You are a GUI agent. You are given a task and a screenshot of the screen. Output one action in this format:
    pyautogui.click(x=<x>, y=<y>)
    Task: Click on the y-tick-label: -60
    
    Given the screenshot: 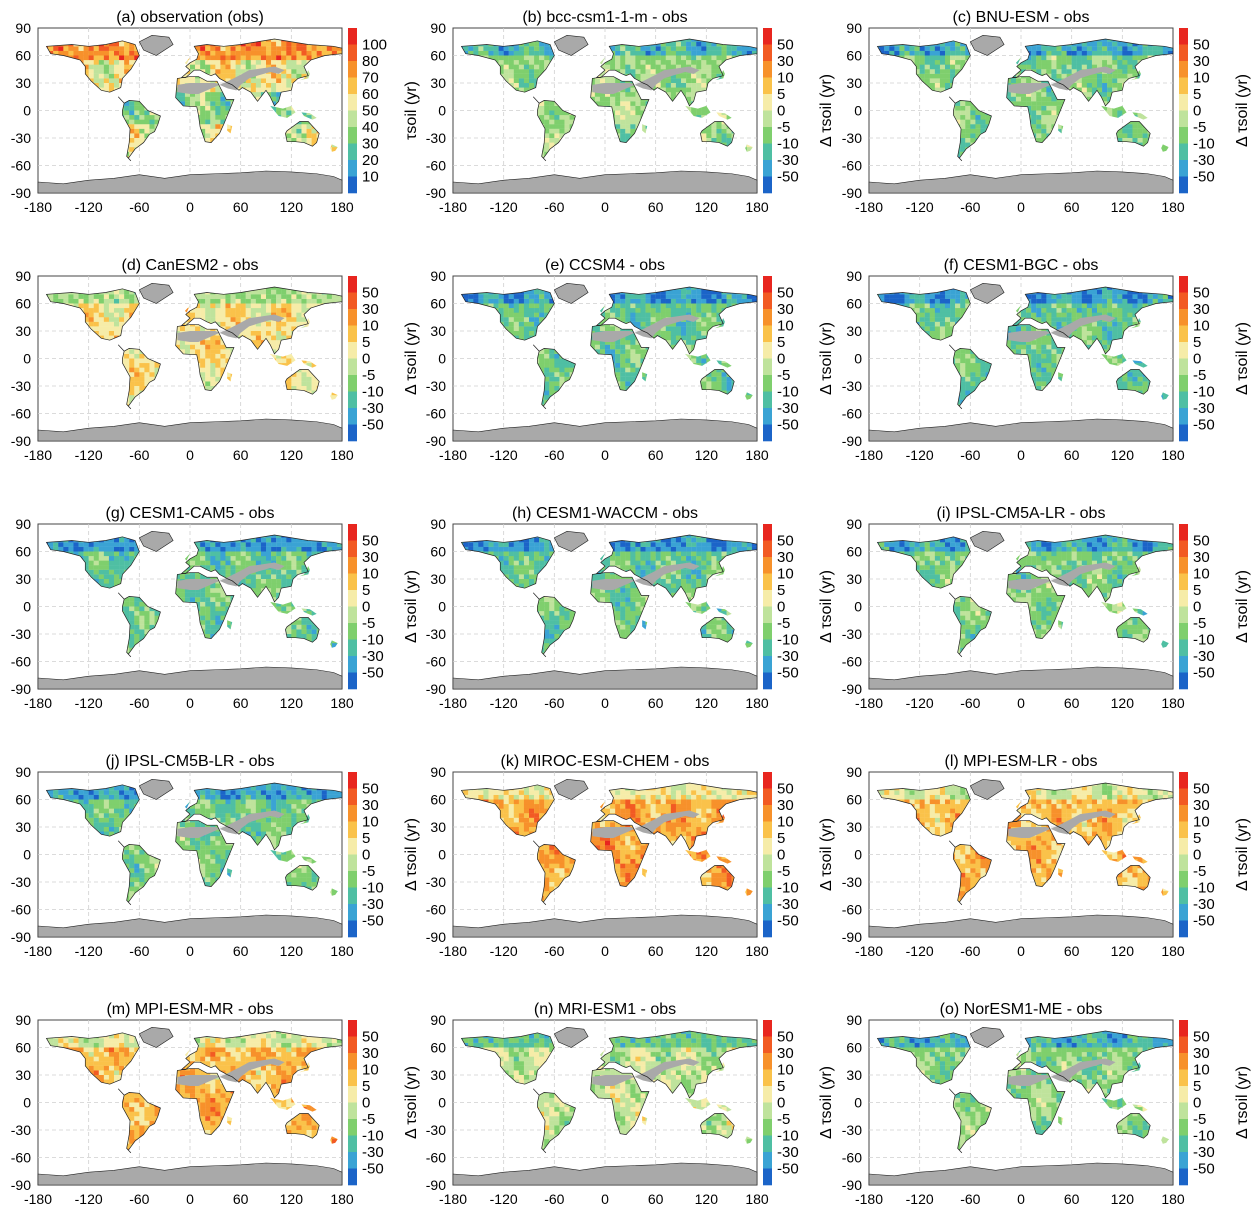 What is the action you would take?
    pyautogui.click(x=436, y=166)
    